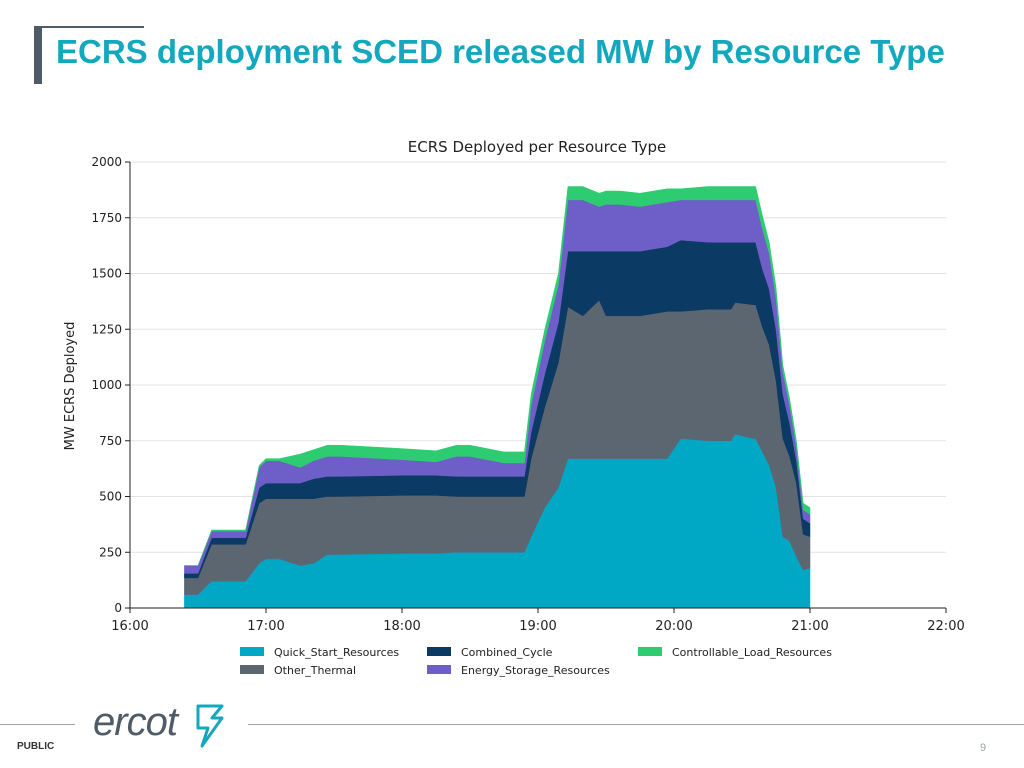 The height and width of the screenshot is (768, 1024). Describe the element at coordinates (110, 441) in the screenshot. I see `y-tick-label: 750` at that location.